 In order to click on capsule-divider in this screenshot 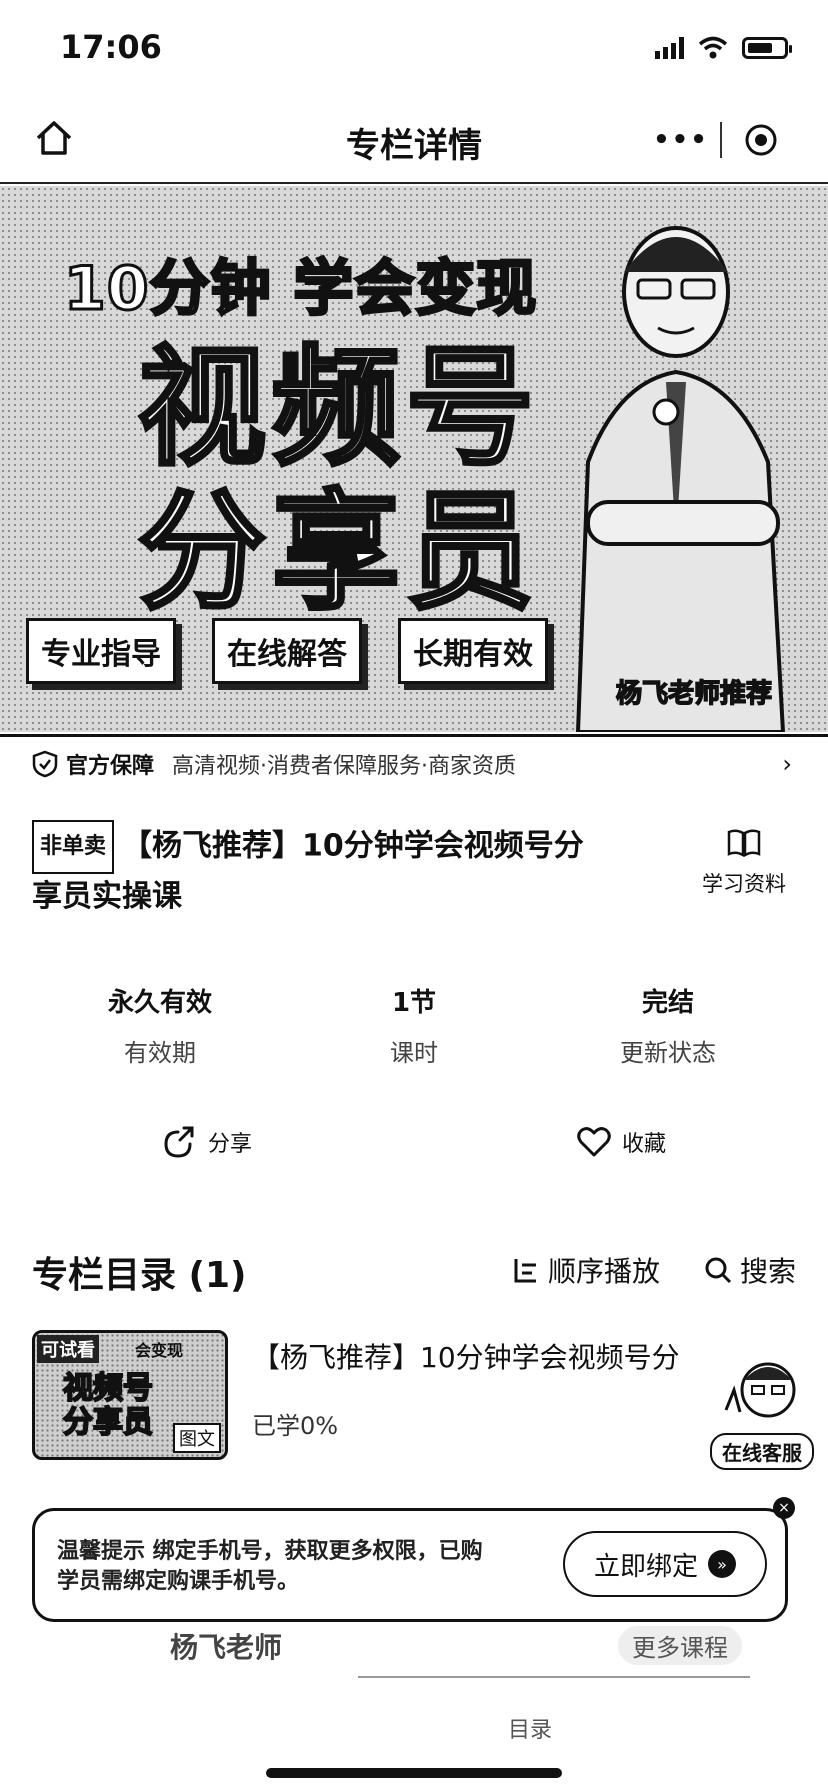, I will do `click(721, 140)`.